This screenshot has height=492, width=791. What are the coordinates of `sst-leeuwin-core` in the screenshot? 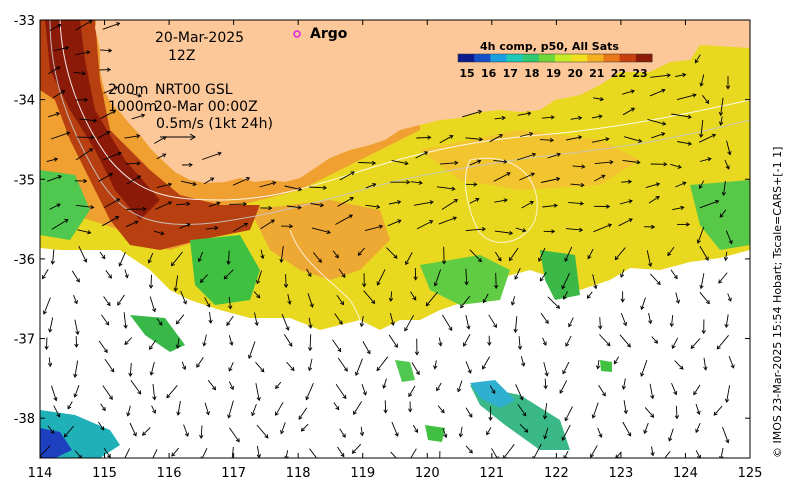 It's located at (150, 135).